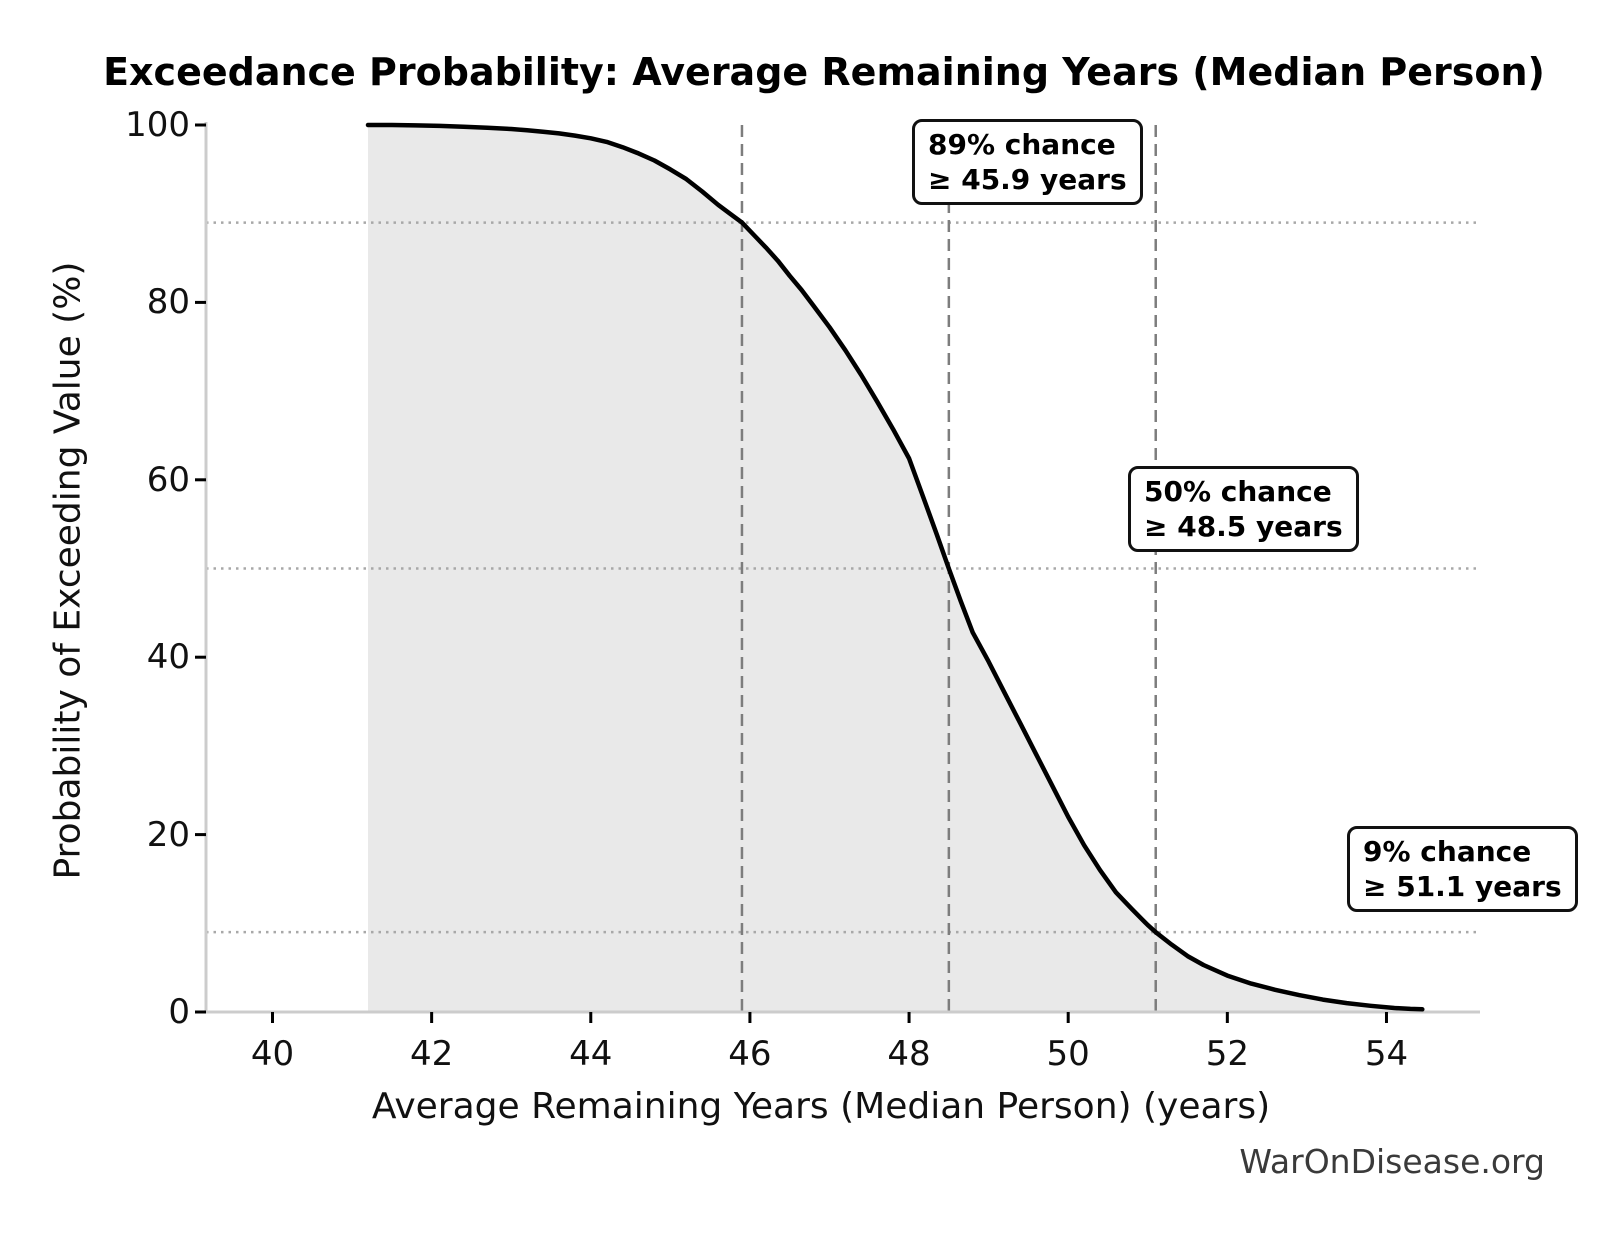 The height and width of the screenshot is (1234, 1608). What do you see at coordinates (1462, 886) in the screenshot?
I see `annotation-years-text: ≥ 51.1 years` at bounding box center [1462, 886].